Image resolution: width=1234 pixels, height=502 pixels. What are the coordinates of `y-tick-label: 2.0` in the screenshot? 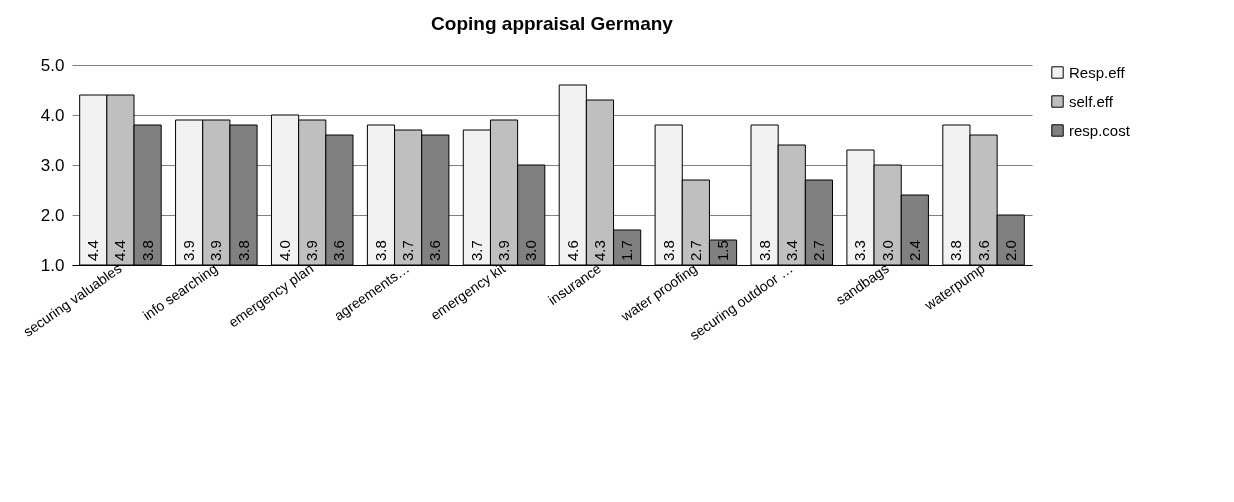 It's located at (52, 215).